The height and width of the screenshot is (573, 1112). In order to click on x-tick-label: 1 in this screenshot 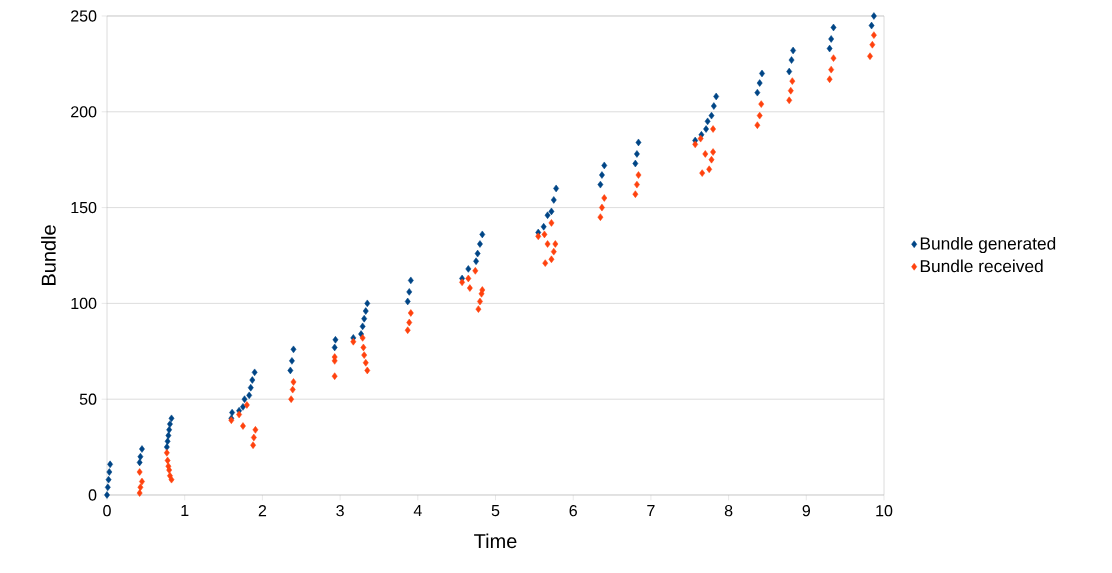, I will do `click(185, 511)`.